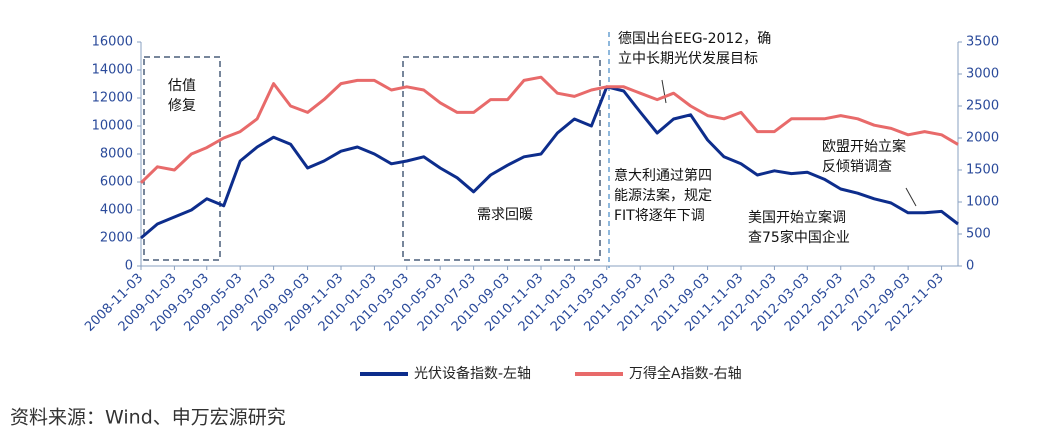  I want to click on annotation: 需求回暖, so click(505, 215).